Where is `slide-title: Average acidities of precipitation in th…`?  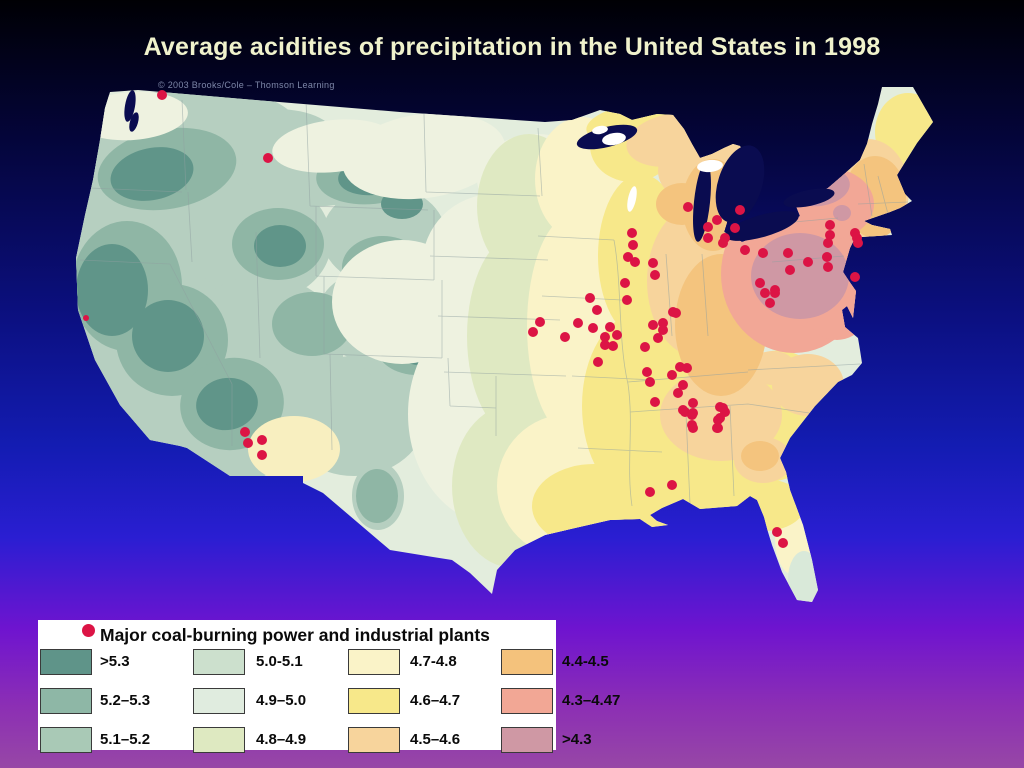
slide-title: Average acidities of precipitation in th… is located at coordinates (512, 47).